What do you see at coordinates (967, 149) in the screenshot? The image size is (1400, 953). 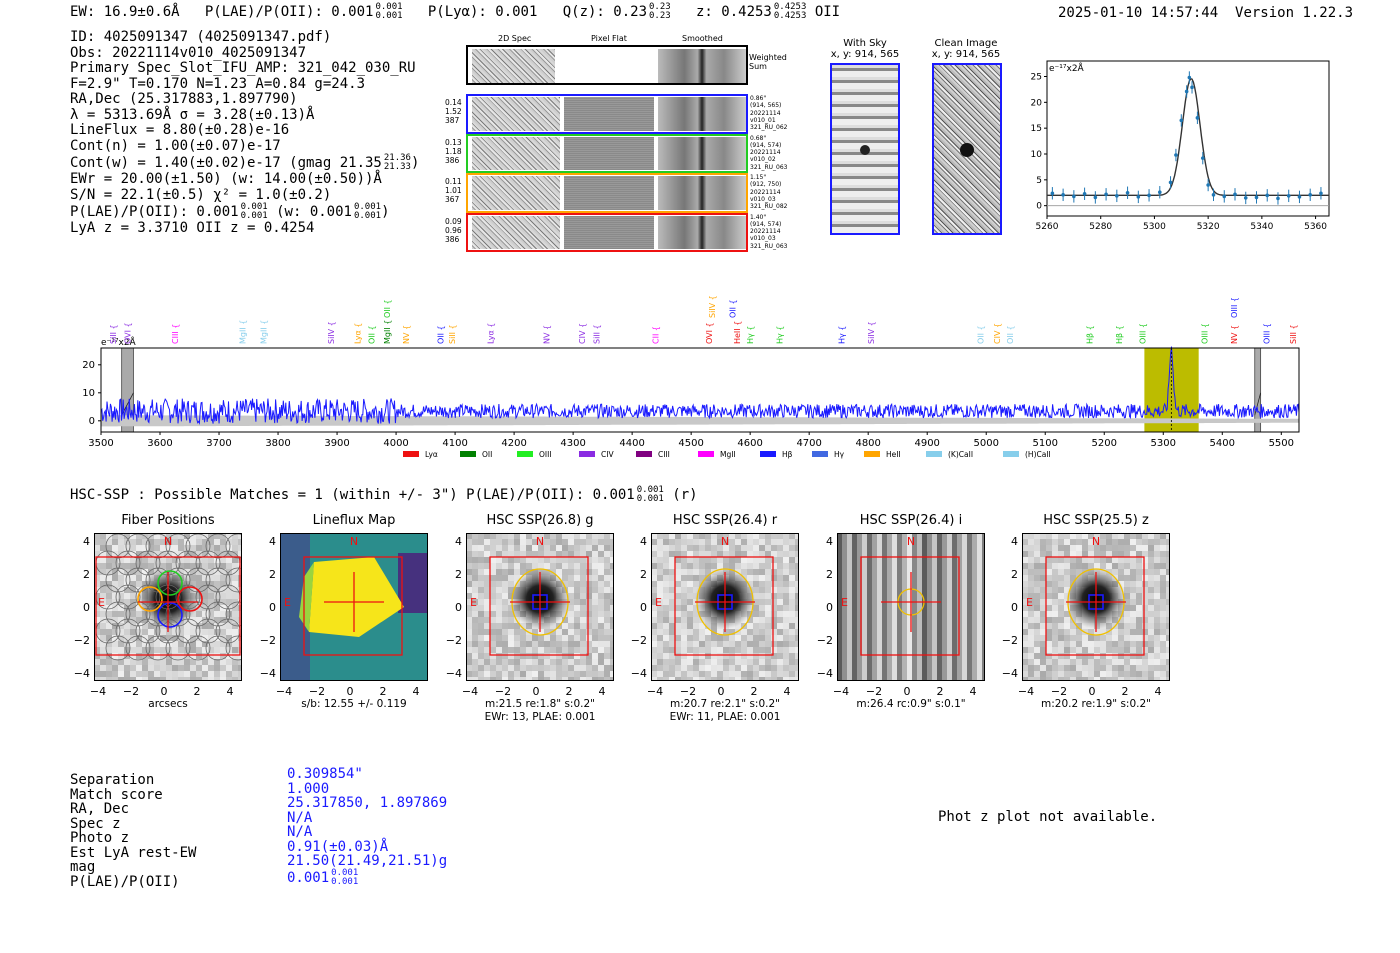 I see `clean-image` at bounding box center [967, 149].